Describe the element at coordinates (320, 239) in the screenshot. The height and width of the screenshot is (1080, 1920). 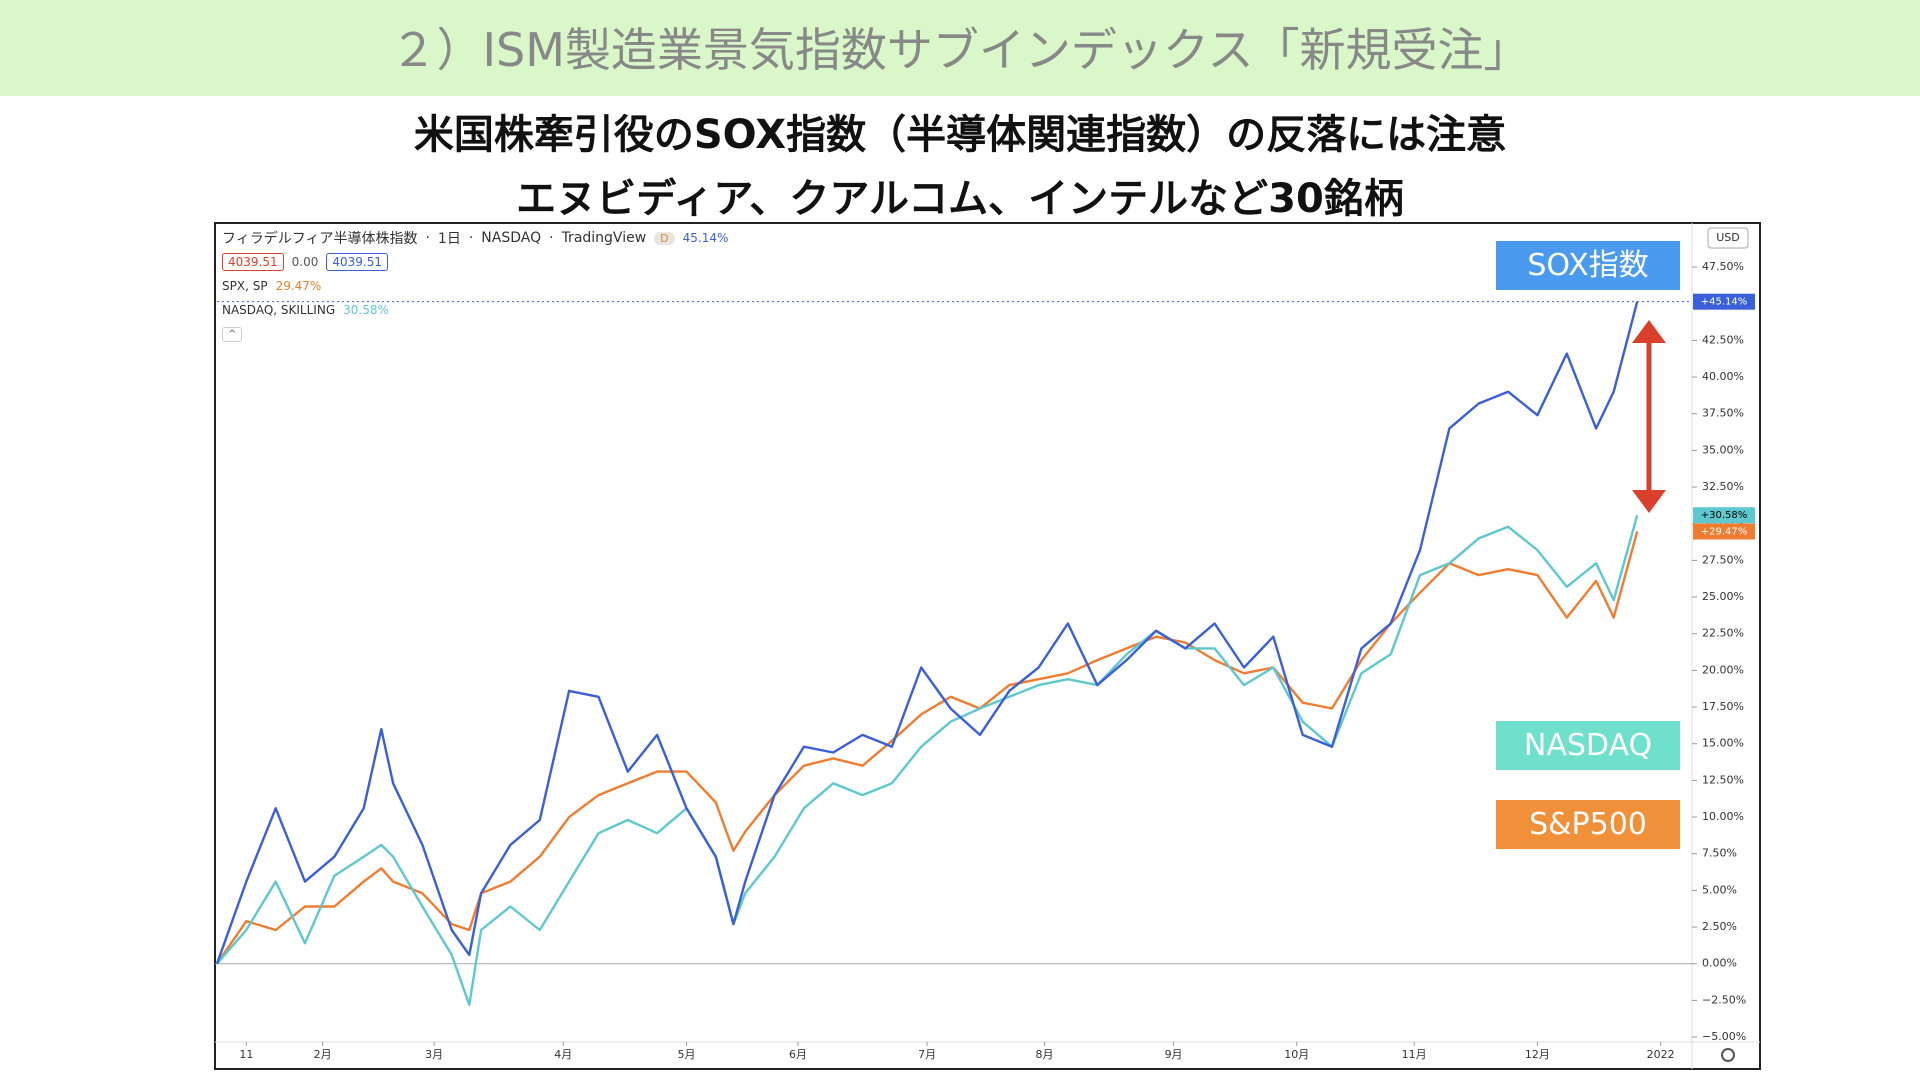
I see `symbol: フィラデルフィア半導体株指数` at that location.